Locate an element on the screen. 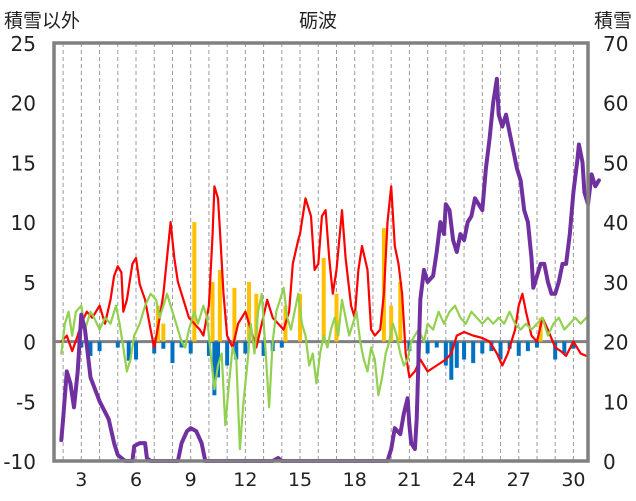 The width and height of the screenshot is (636, 501). y-left-tick-label: 5 is located at coordinates (29, 283).